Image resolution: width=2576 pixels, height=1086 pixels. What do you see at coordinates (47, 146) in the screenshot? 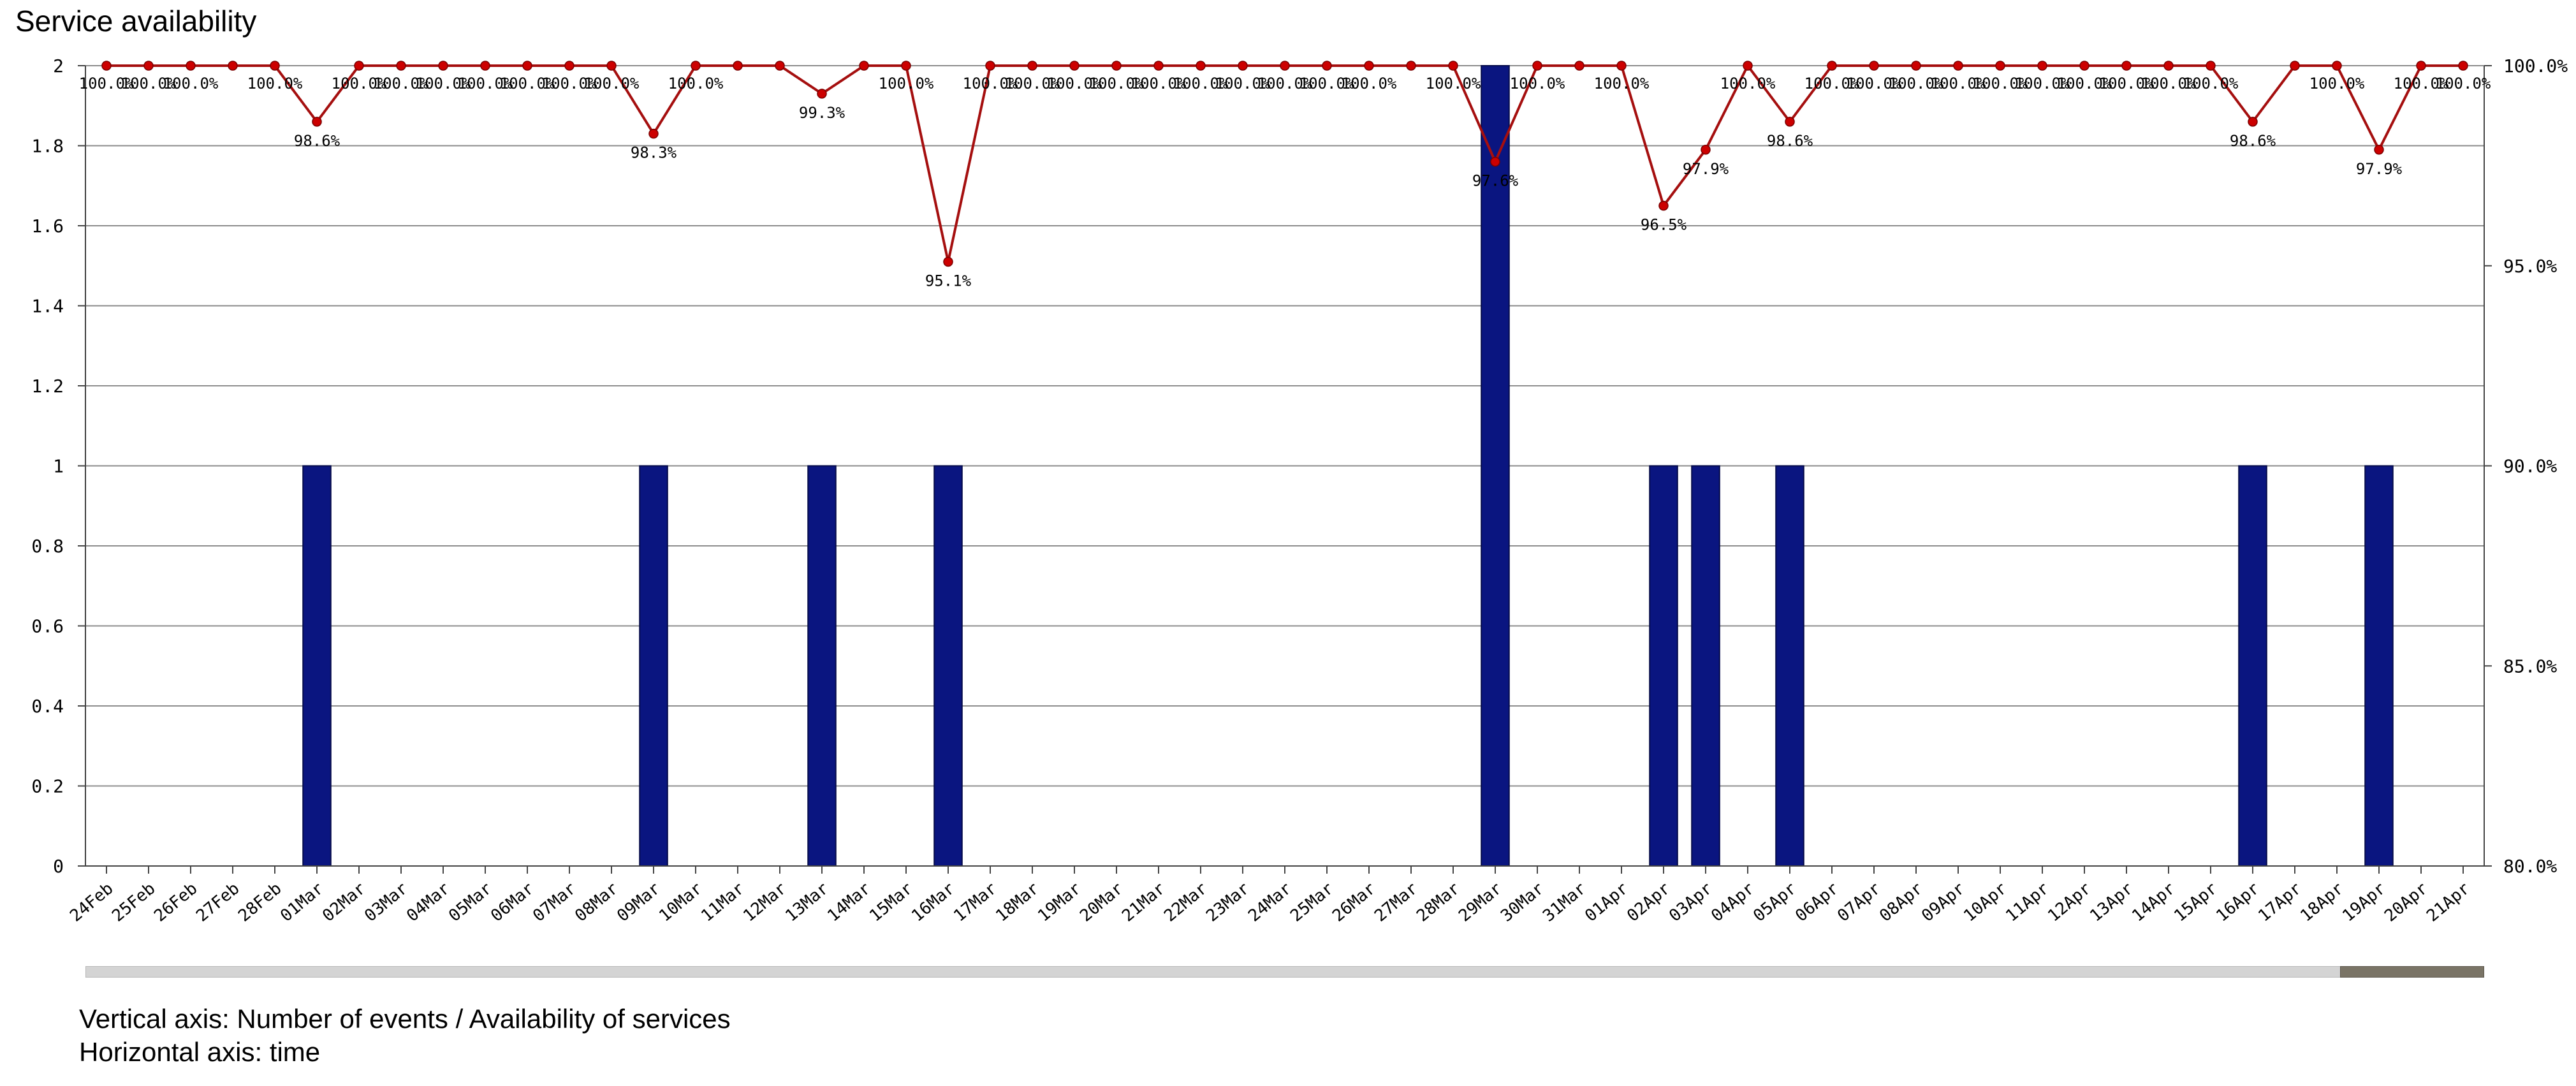
I see `y-left-tick-label: 1.8` at bounding box center [47, 146].